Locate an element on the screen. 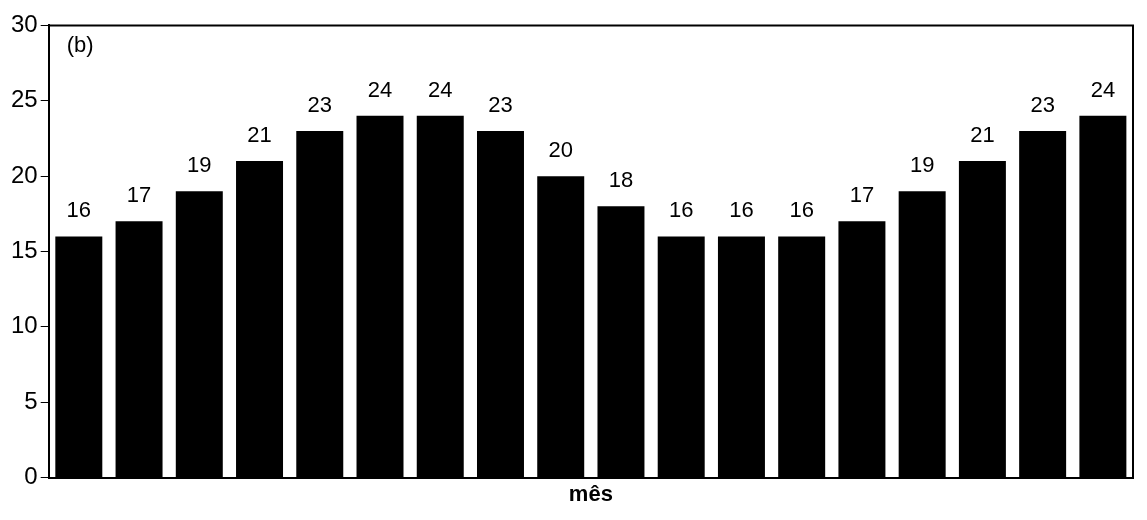 This screenshot has width=1147, height=520. y-tick-label: 10 is located at coordinates (24, 325).